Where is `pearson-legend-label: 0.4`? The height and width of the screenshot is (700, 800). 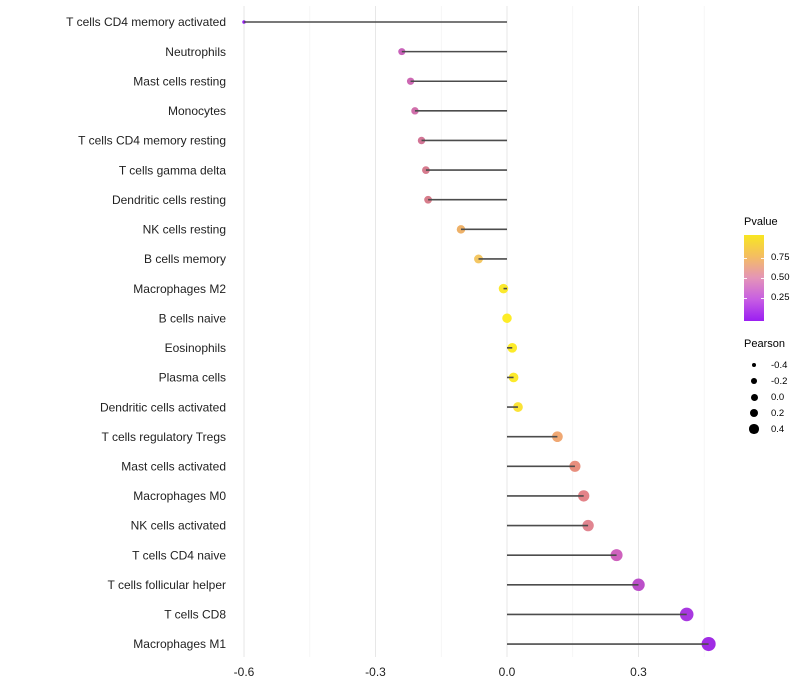
pearson-legend-label: 0.4 is located at coordinates (778, 429).